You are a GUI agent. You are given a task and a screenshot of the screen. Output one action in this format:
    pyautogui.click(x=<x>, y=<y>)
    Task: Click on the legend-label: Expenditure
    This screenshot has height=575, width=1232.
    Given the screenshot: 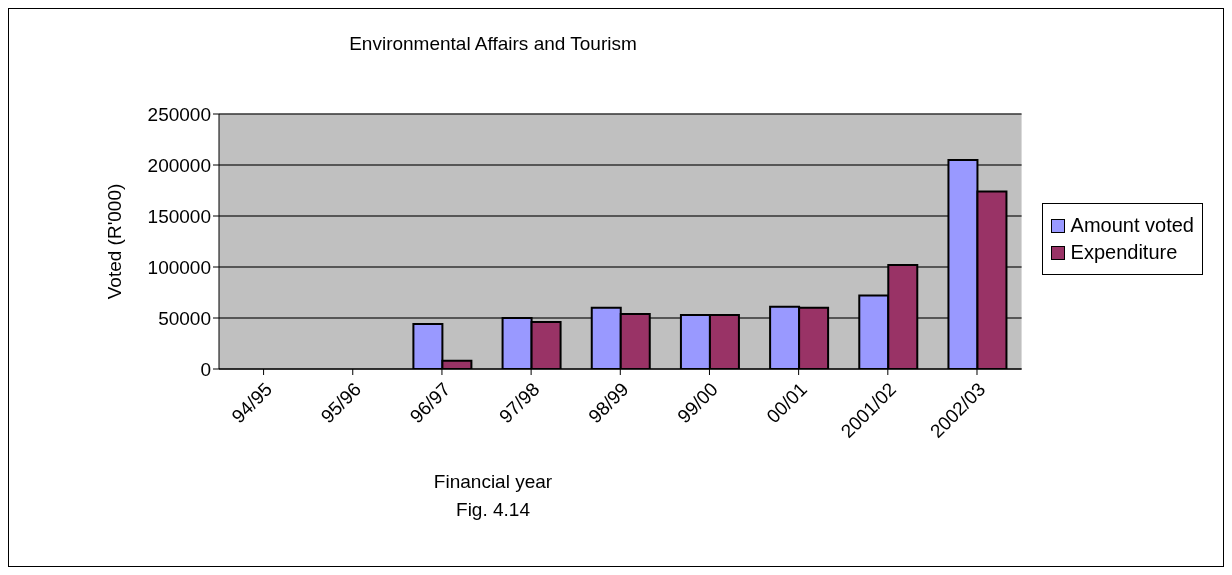 What is the action you would take?
    pyautogui.click(x=1124, y=252)
    